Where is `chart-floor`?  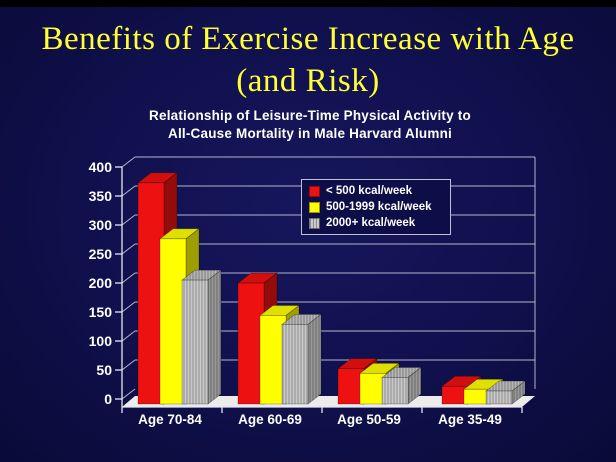 chart-floor is located at coordinates (328, 401).